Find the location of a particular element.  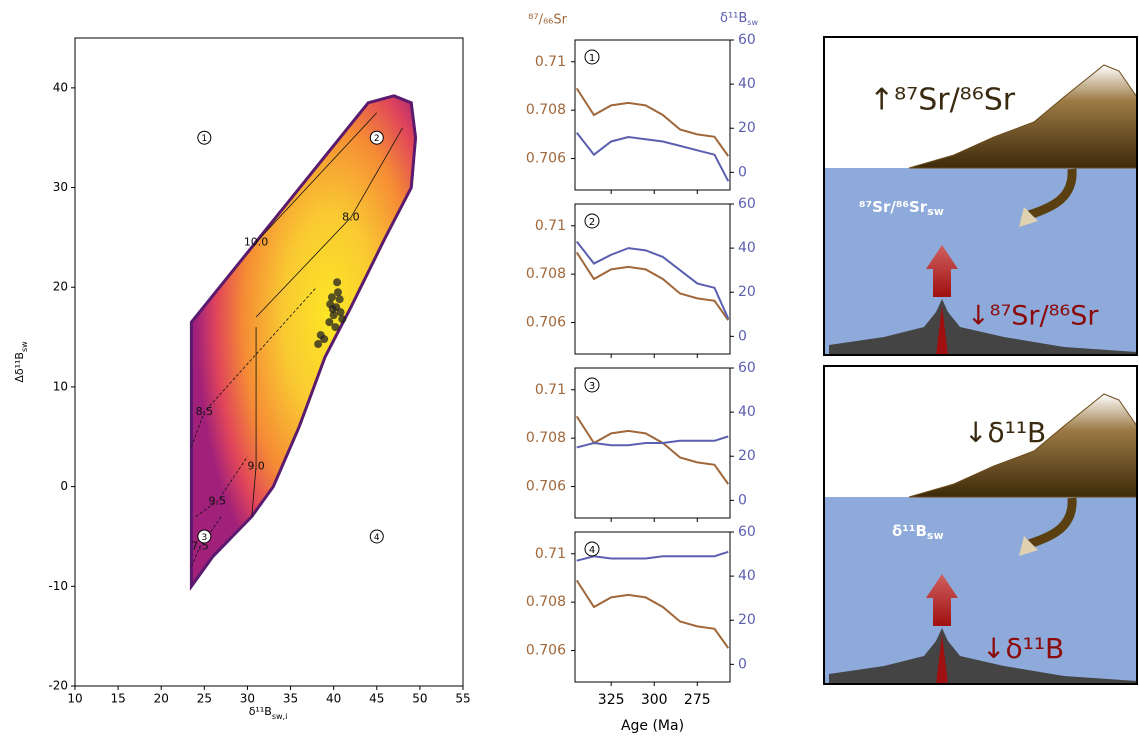

x-tick-label: 275 is located at coordinates (697, 700).